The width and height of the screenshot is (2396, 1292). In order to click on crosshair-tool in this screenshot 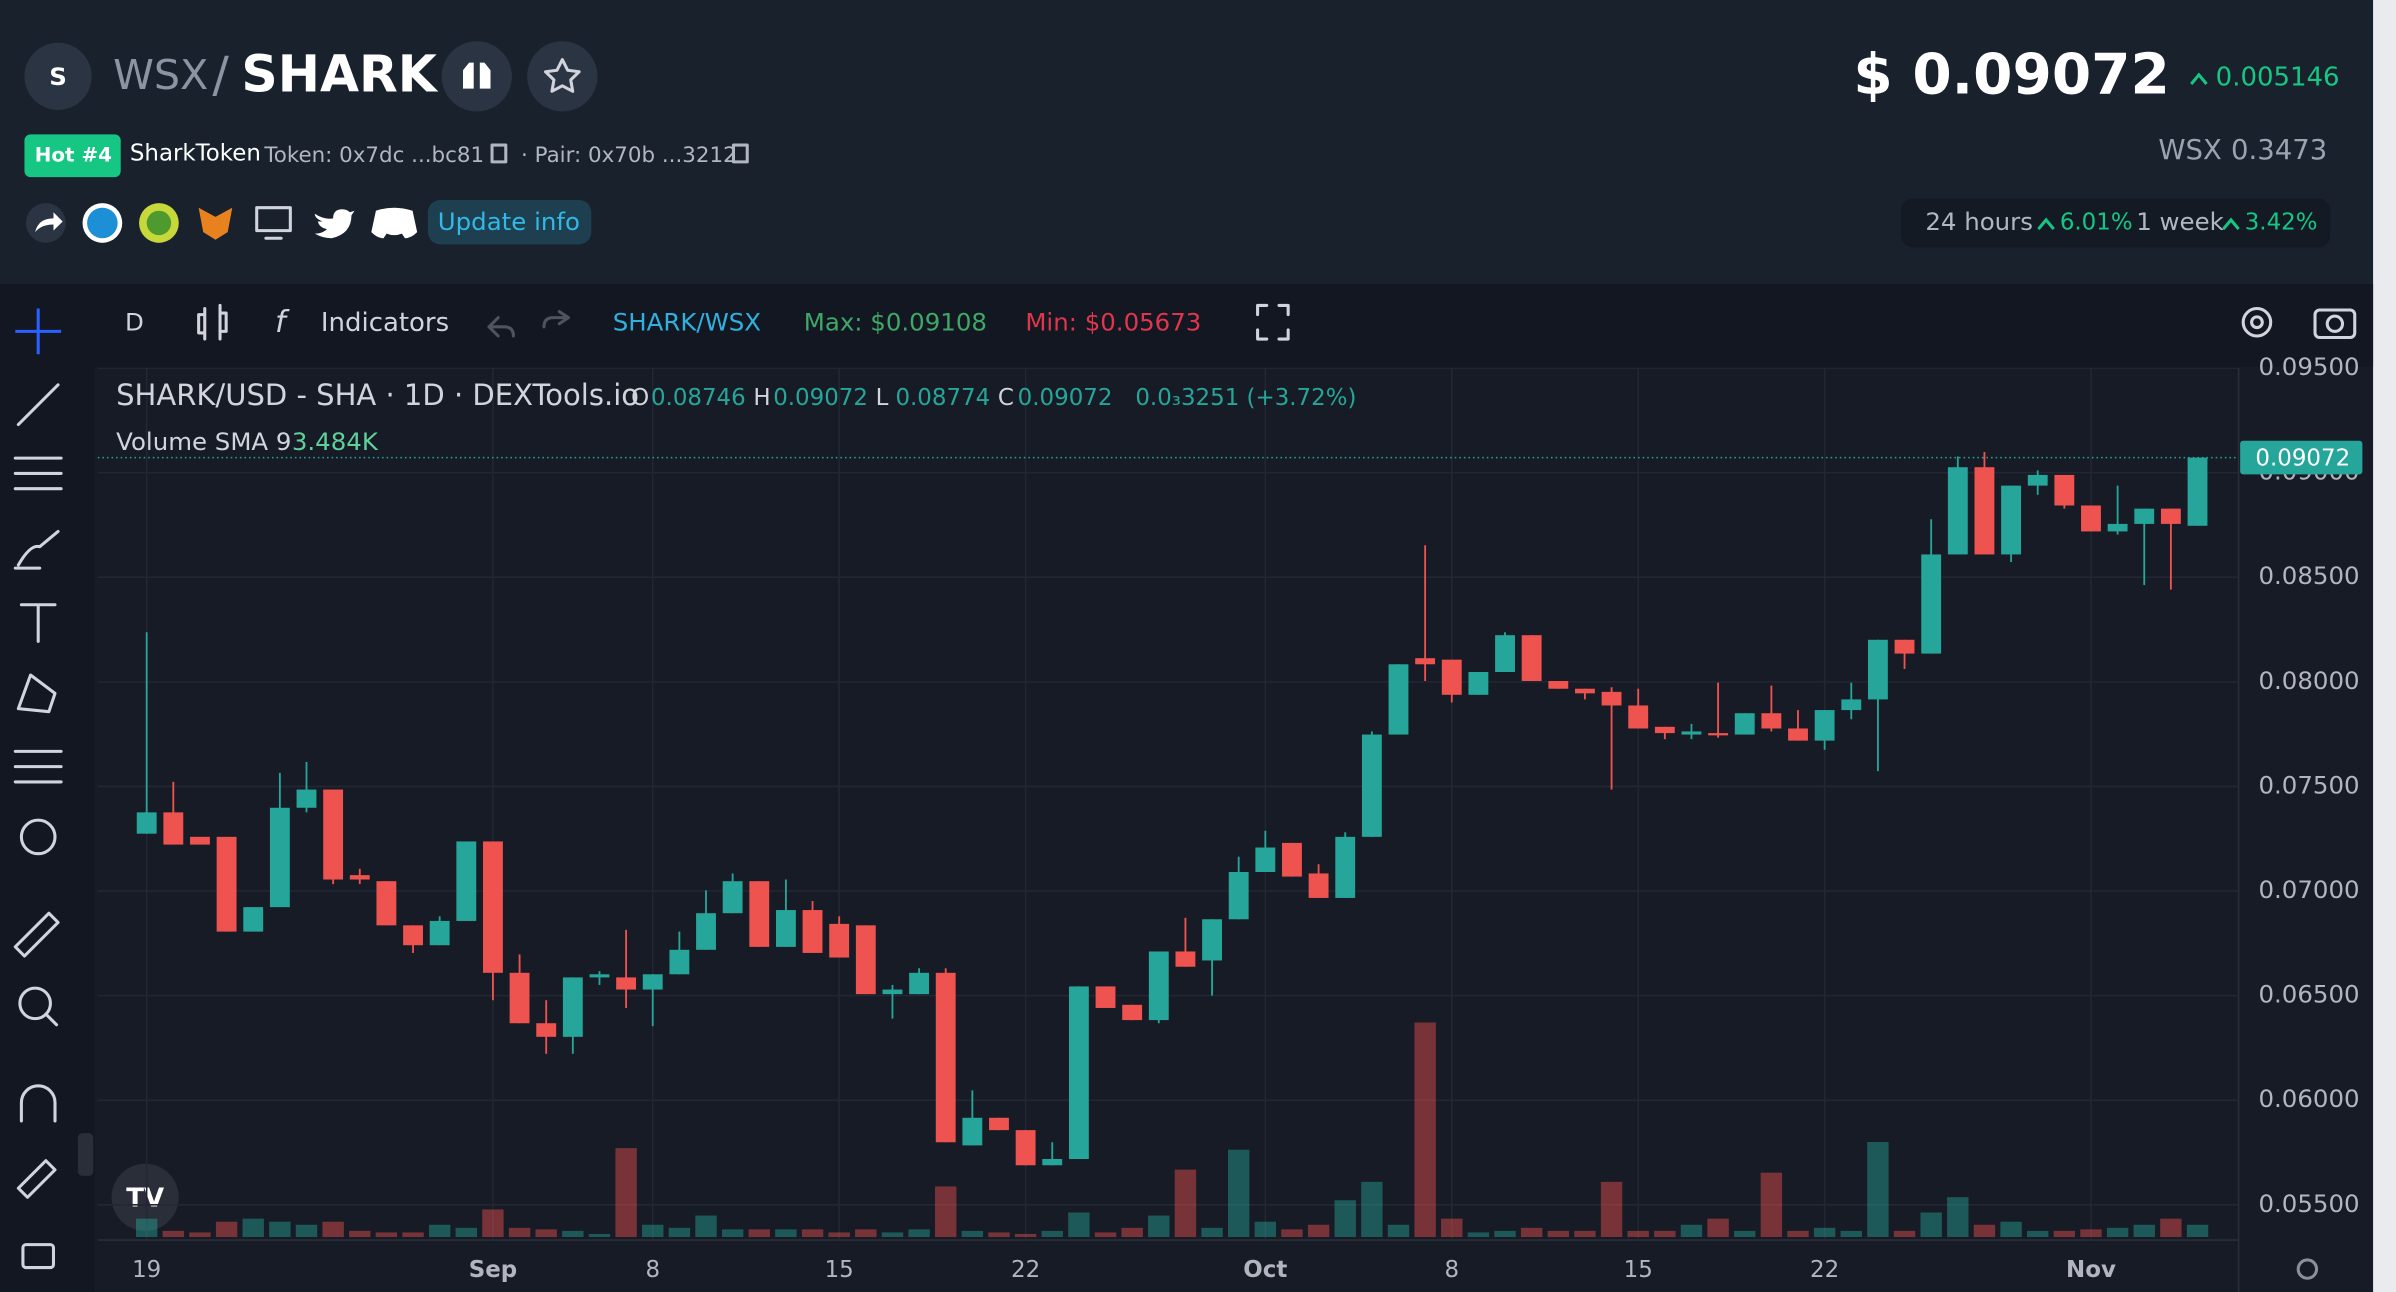, I will do `click(38, 331)`.